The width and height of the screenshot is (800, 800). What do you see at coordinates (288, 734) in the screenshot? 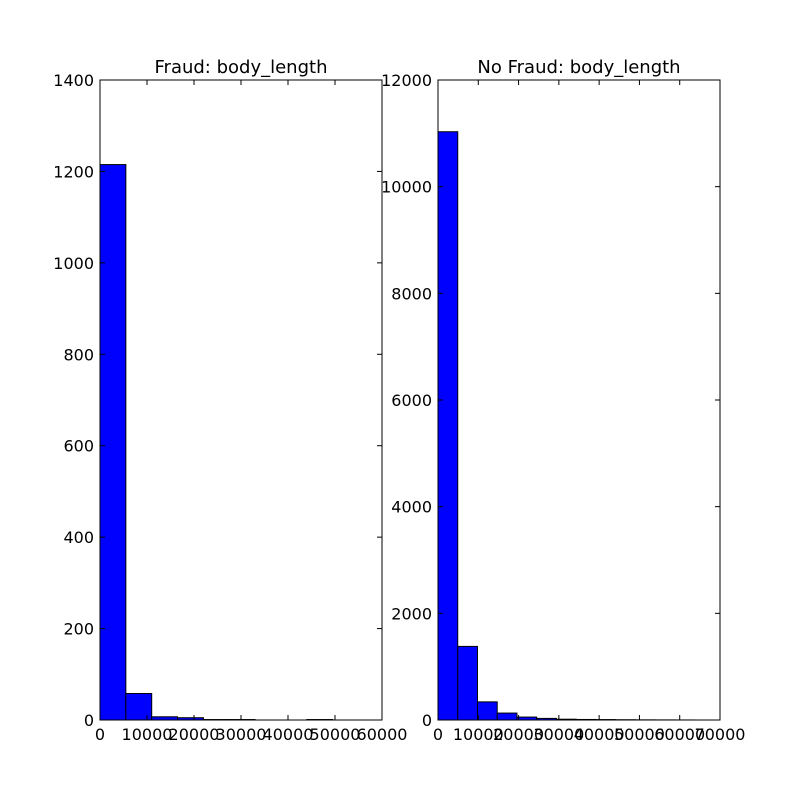
I see `fraud-x-tick-label: 40000` at bounding box center [288, 734].